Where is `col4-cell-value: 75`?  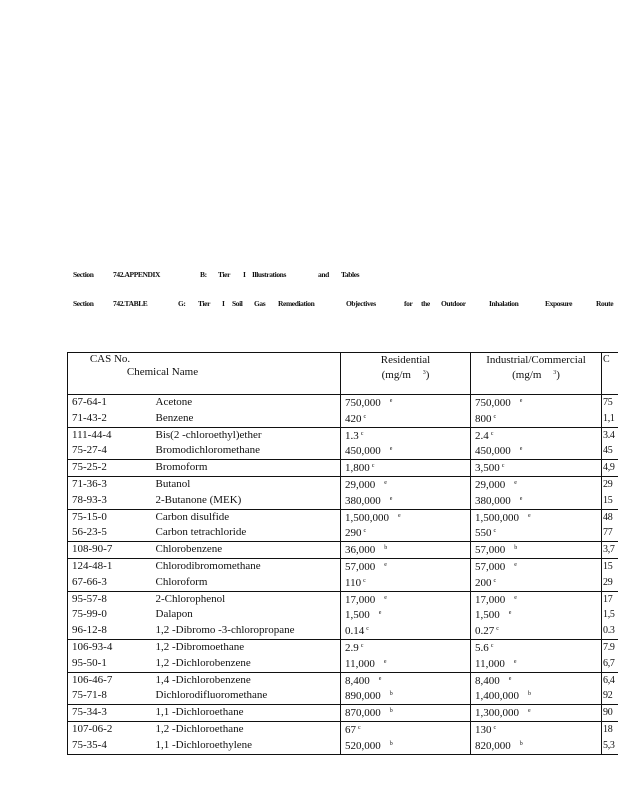
col4-cell-value: 75 is located at coordinates (608, 402).